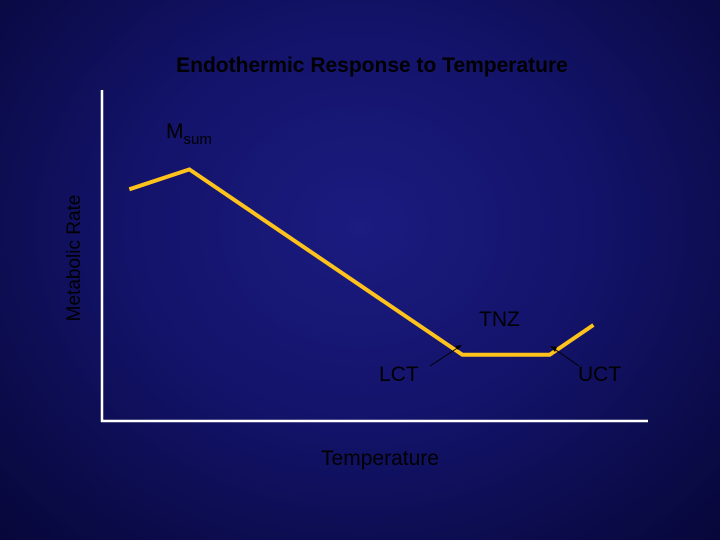 The image size is (720, 540). I want to click on msum-label: Msum, so click(189, 134).